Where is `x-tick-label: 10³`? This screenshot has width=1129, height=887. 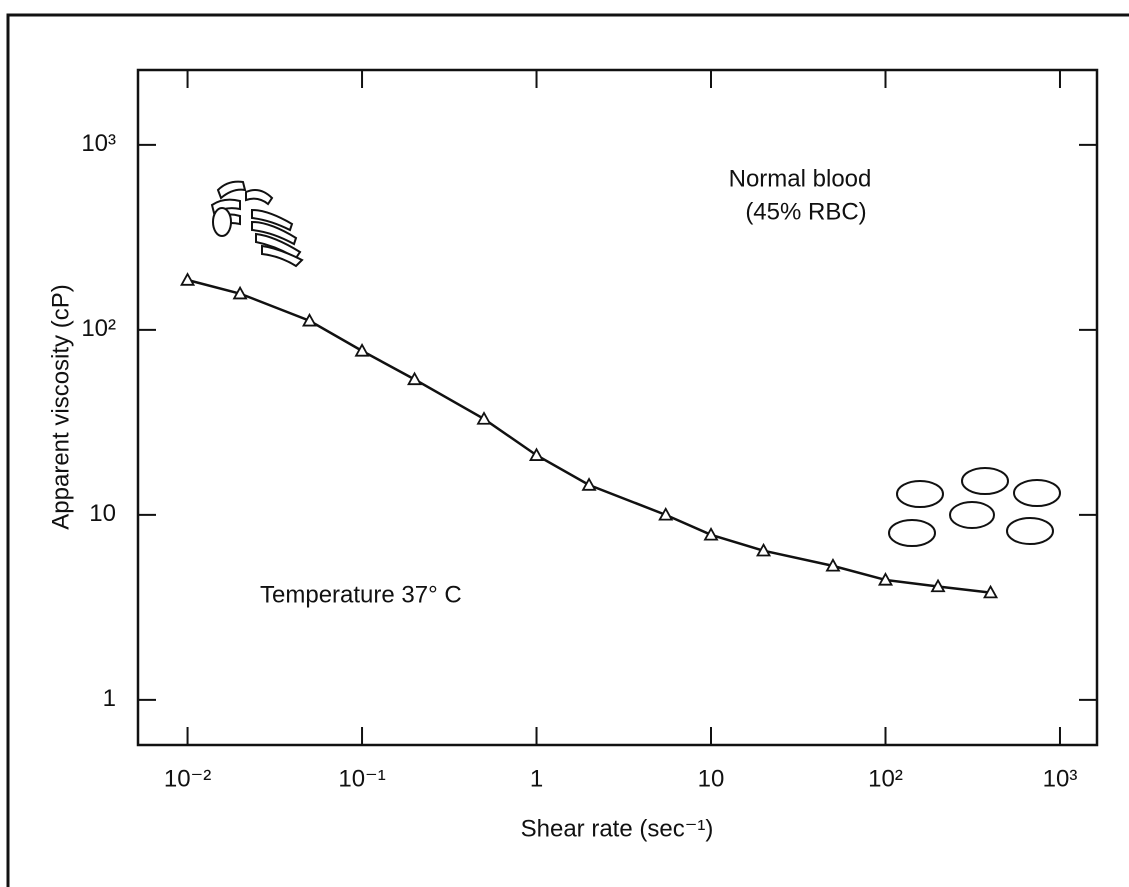 x-tick-label: 10³ is located at coordinates (1060, 778).